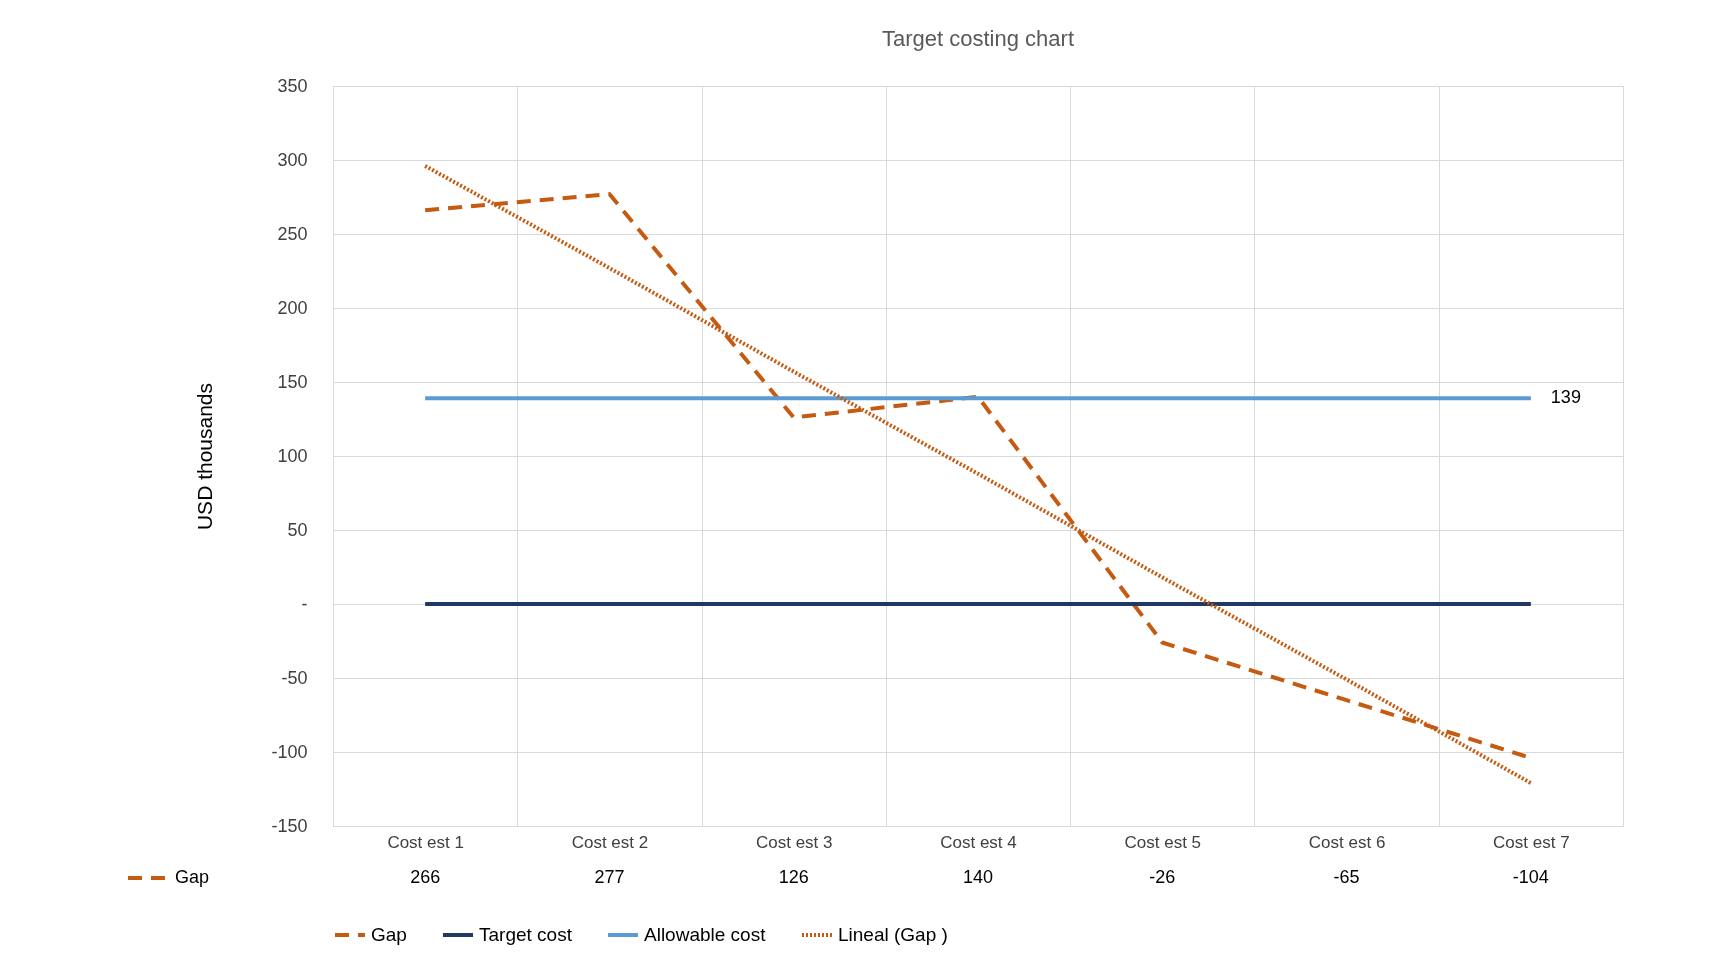  I want to click on x-tick-label: Cost est 1, so click(425, 842).